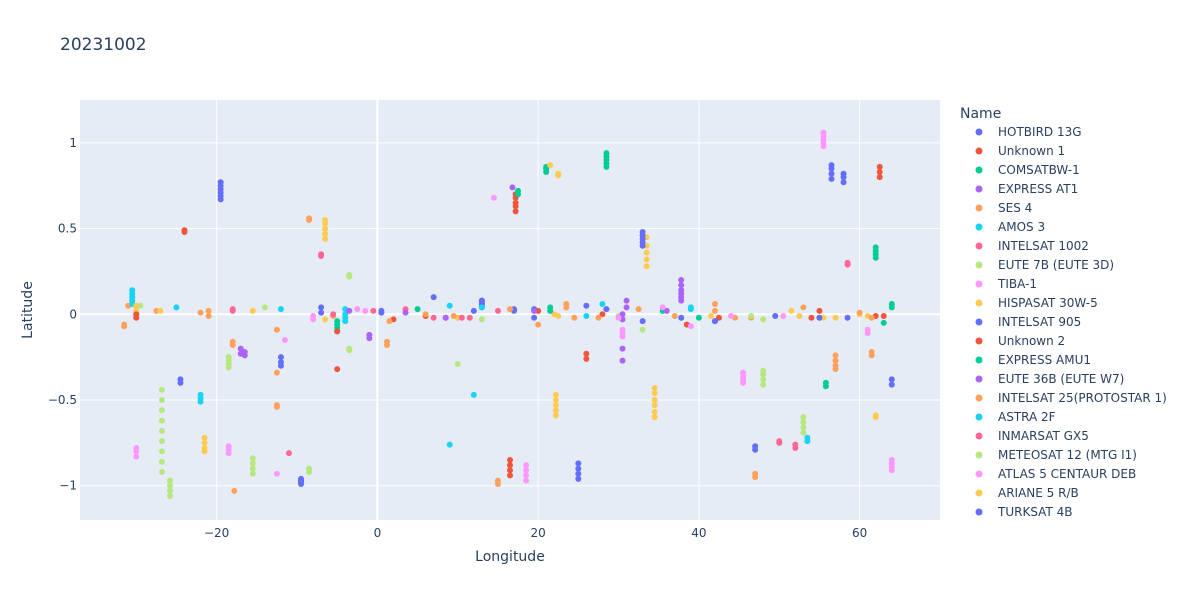  I want to click on legend-item: ASTRA 2F, so click(1015, 417).